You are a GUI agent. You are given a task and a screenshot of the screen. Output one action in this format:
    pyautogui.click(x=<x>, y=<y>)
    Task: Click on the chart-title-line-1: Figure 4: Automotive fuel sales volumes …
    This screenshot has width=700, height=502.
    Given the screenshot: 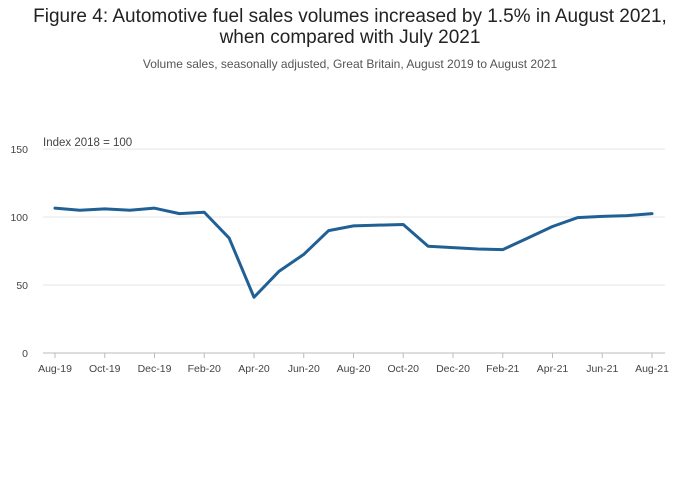 What is the action you would take?
    pyautogui.click(x=350, y=16)
    